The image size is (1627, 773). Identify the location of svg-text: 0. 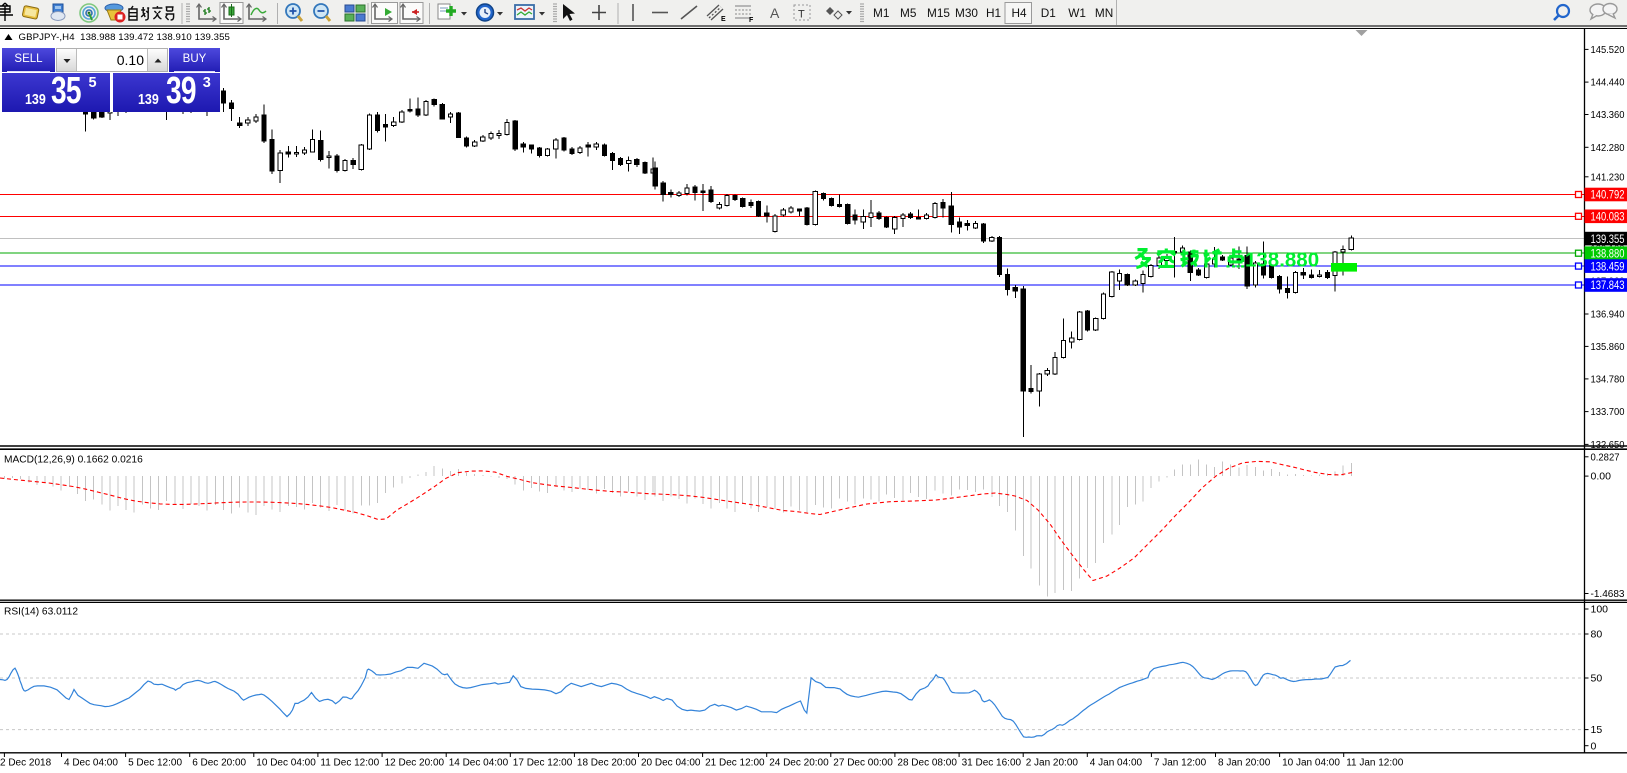
(1594, 746).